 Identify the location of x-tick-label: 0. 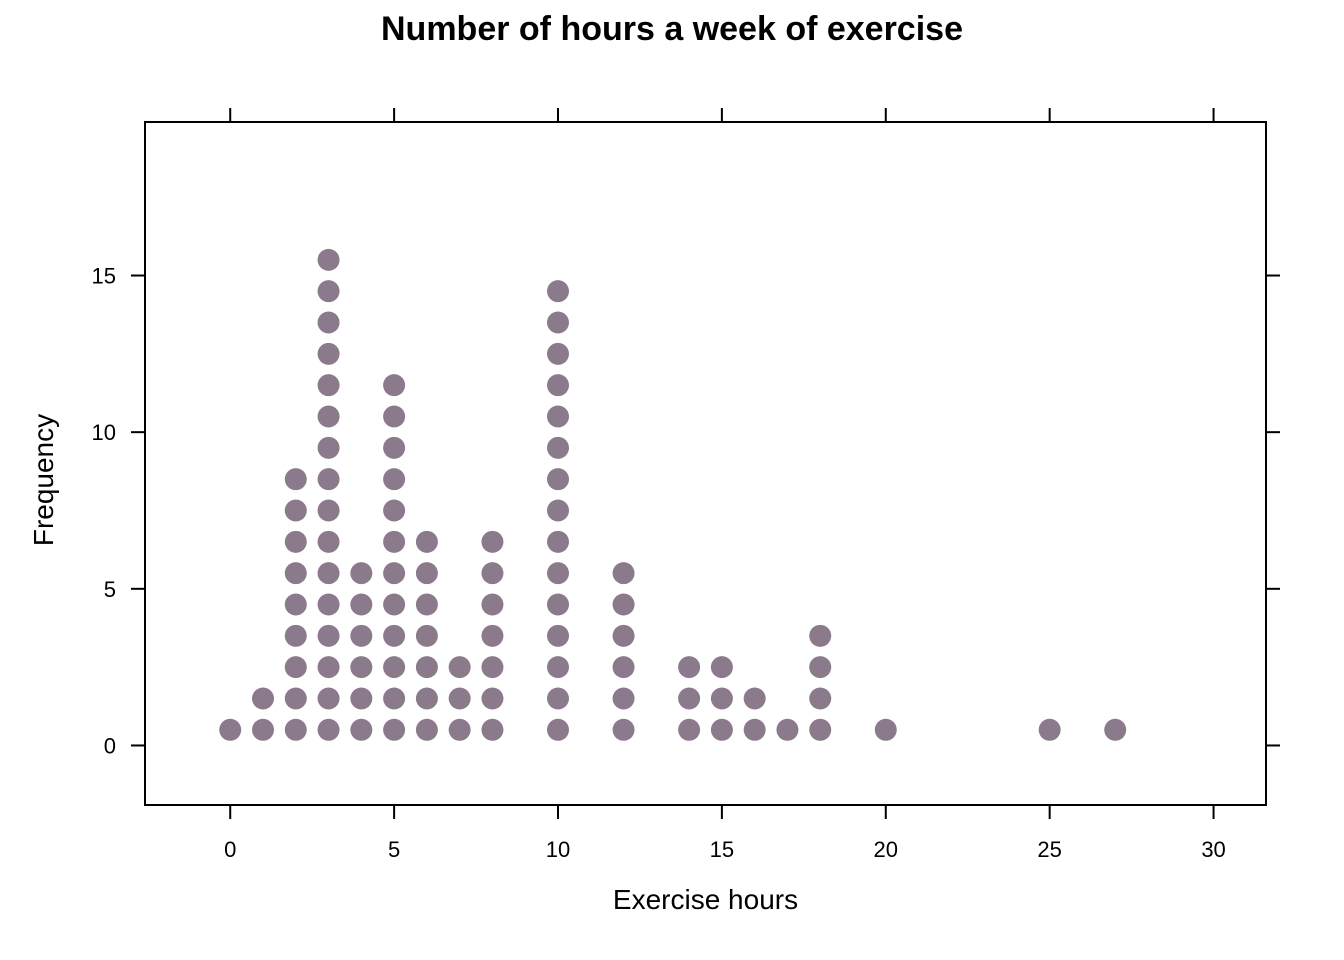
(230, 849).